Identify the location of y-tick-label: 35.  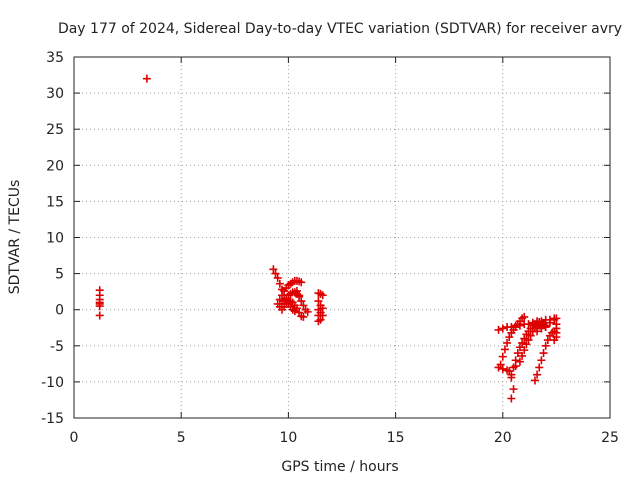
(55, 58).